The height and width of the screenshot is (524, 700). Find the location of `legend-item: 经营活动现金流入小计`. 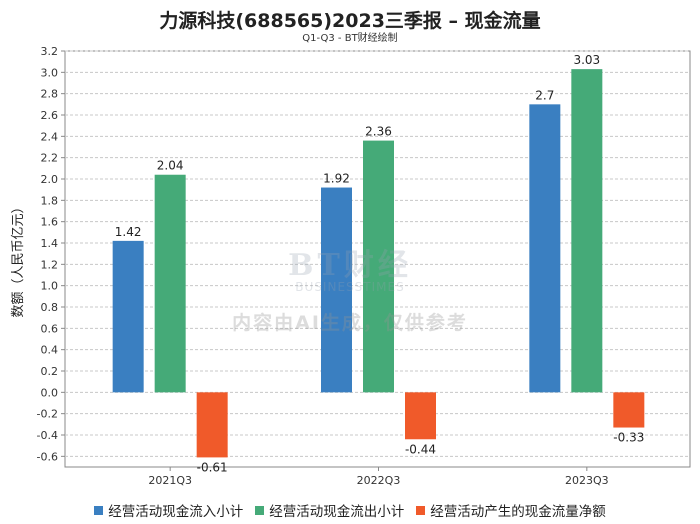

legend-item: 经营活动现金流入小计 is located at coordinates (168, 510).